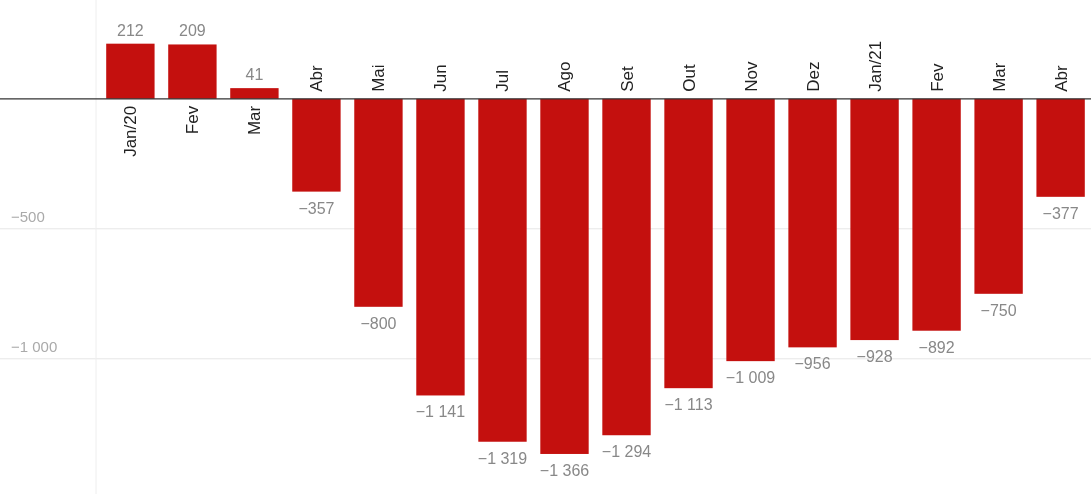 Image resolution: width=1091 pixels, height=494 pixels. I want to click on x-tick-label: Set, so click(627, 79).